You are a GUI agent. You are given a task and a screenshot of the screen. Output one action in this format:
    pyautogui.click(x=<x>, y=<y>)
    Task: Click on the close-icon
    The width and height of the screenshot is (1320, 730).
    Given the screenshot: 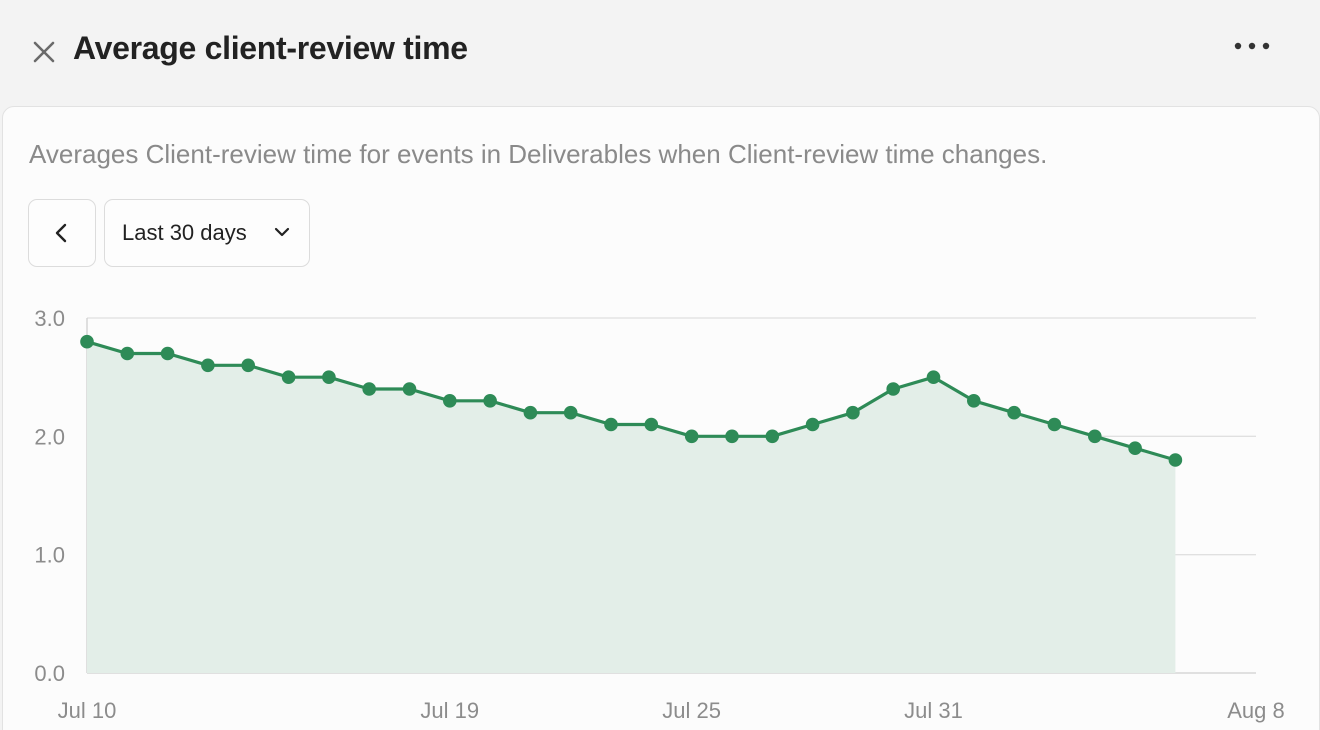 What is the action you would take?
    pyautogui.click(x=44, y=52)
    